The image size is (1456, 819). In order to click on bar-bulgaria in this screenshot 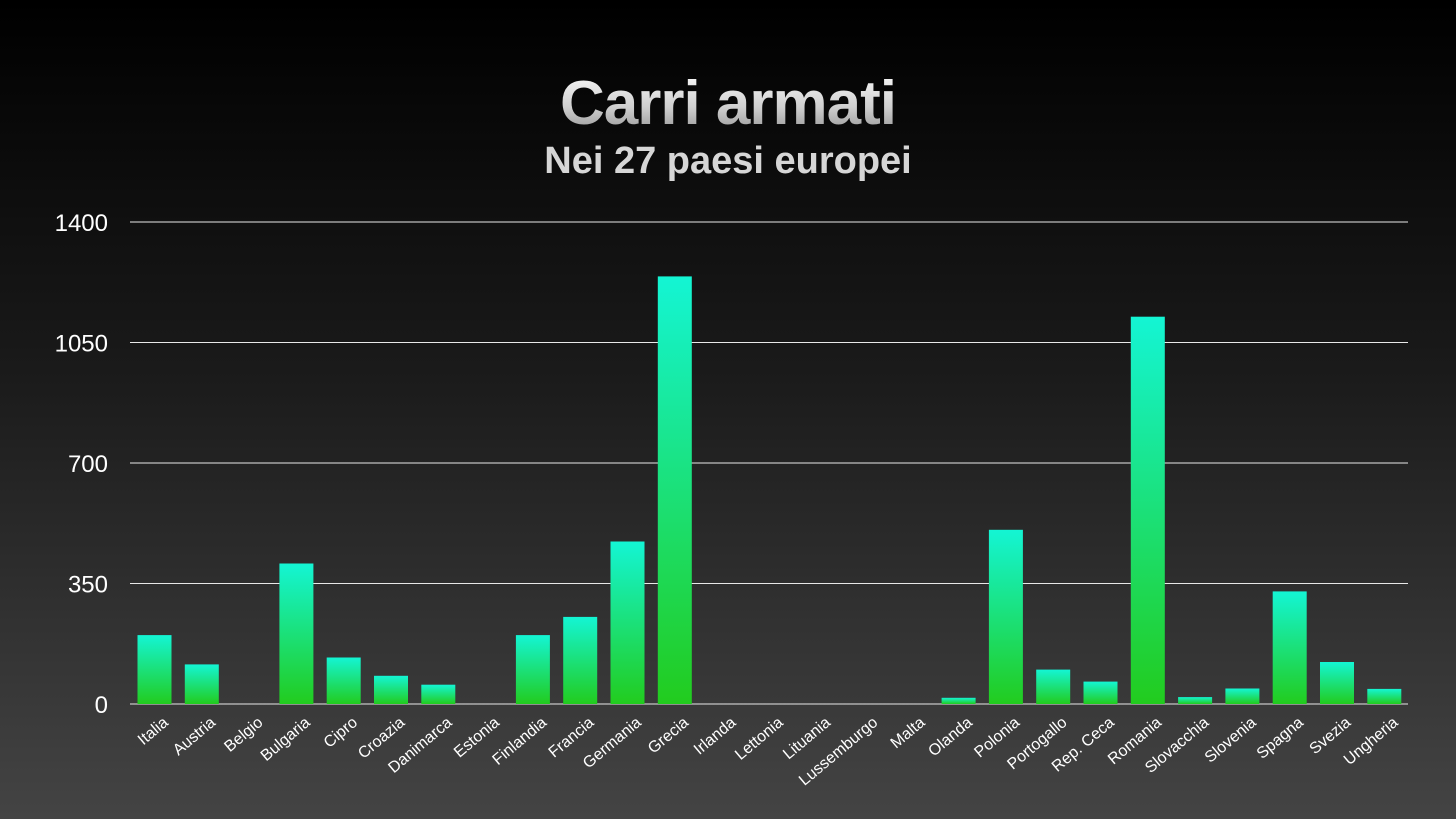, I will do `click(296, 633)`.